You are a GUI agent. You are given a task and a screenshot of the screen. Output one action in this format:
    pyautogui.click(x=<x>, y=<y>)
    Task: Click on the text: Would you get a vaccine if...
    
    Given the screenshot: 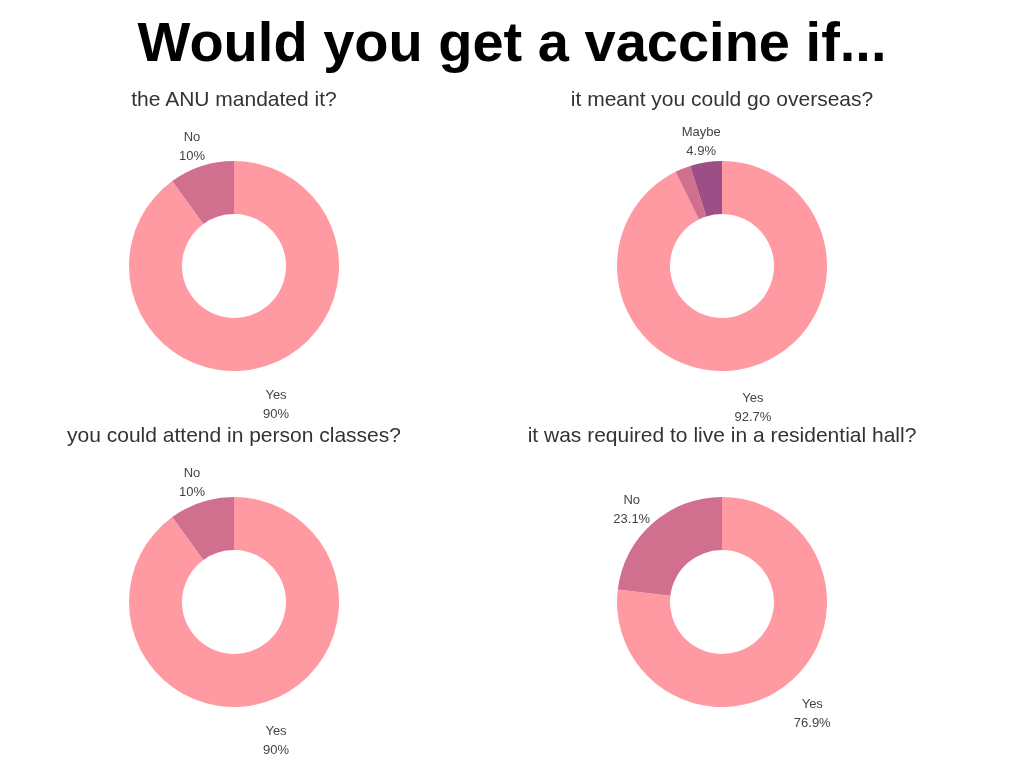 What is the action you would take?
    pyautogui.click(x=512, y=41)
    